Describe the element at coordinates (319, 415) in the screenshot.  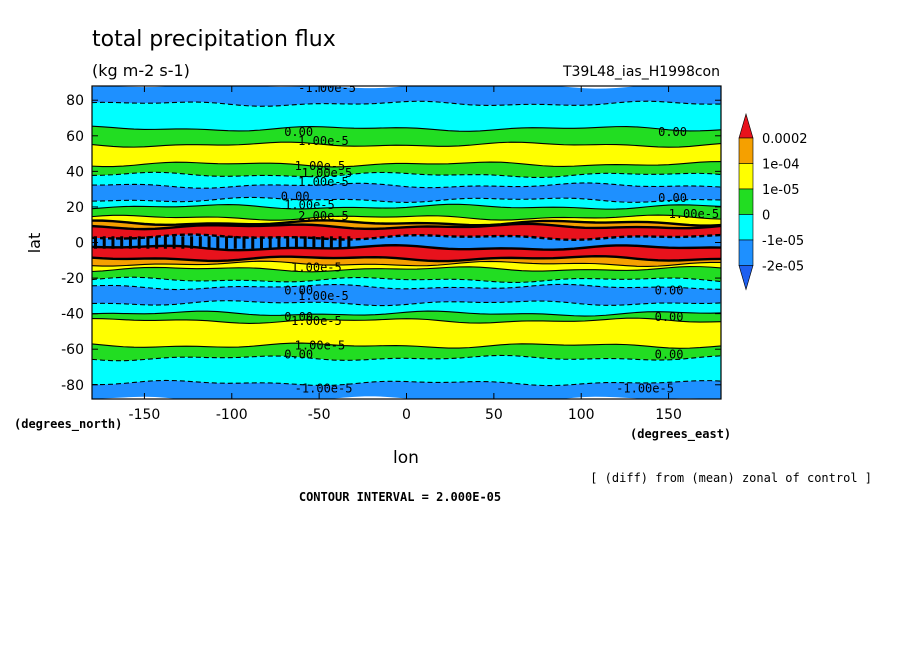
I see `x-tick-label-2: -50` at that location.